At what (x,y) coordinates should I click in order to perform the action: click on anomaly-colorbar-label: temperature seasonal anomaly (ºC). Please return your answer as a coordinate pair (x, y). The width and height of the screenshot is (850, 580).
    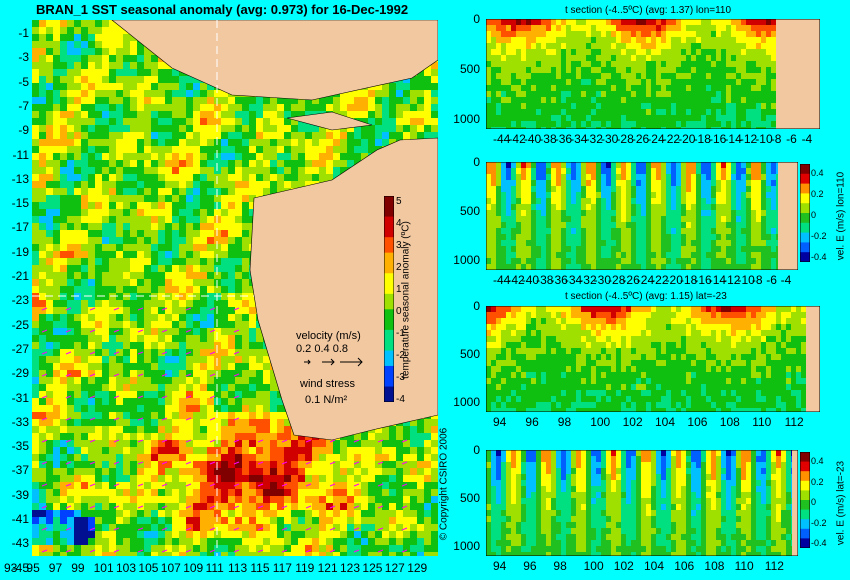
    Looking at the image, I should click on (406, 300).